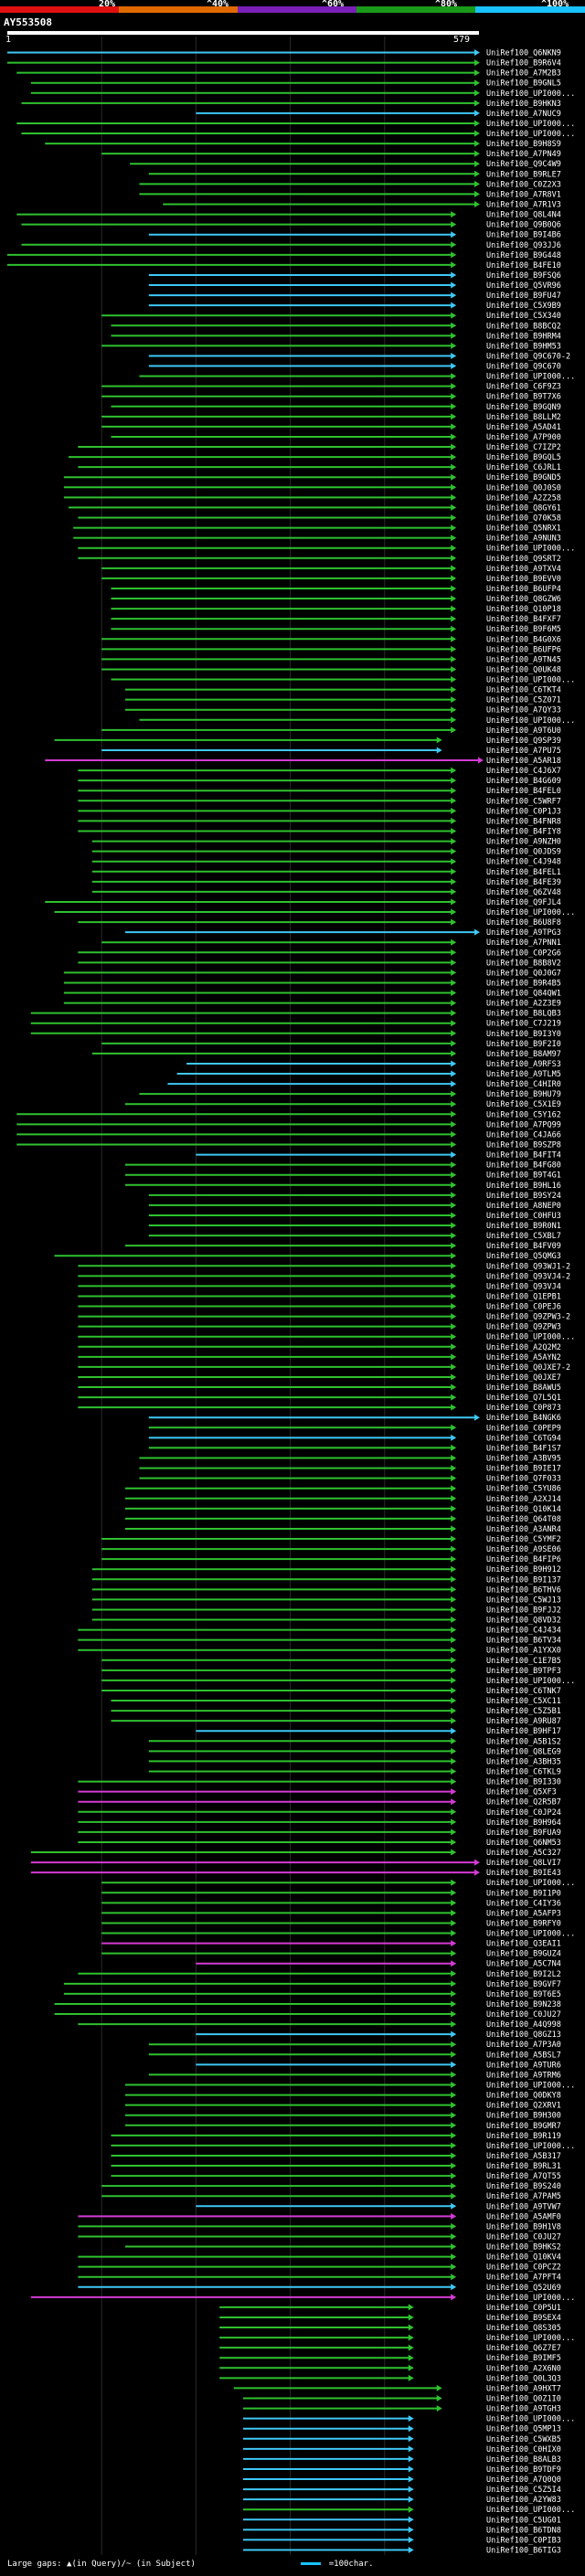 The image size is (585, 2576). Describe the element at coordinates (315, 457) in the screenshot. I see `hit-row: UniRef100_B9GQL5` at that location.